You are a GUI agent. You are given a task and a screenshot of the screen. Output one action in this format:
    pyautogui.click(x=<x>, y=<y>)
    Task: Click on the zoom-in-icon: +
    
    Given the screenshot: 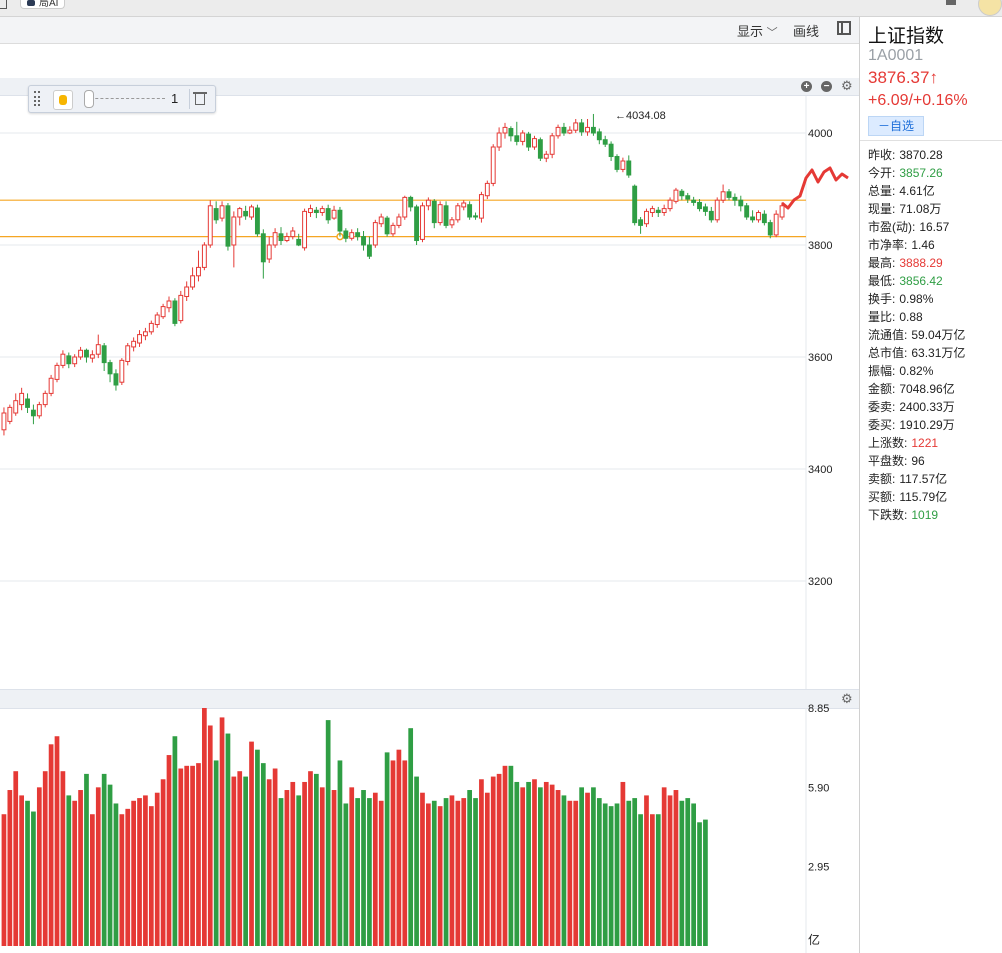 What is the action you would take?
    pyautogui.click(x=806, y=86)
    